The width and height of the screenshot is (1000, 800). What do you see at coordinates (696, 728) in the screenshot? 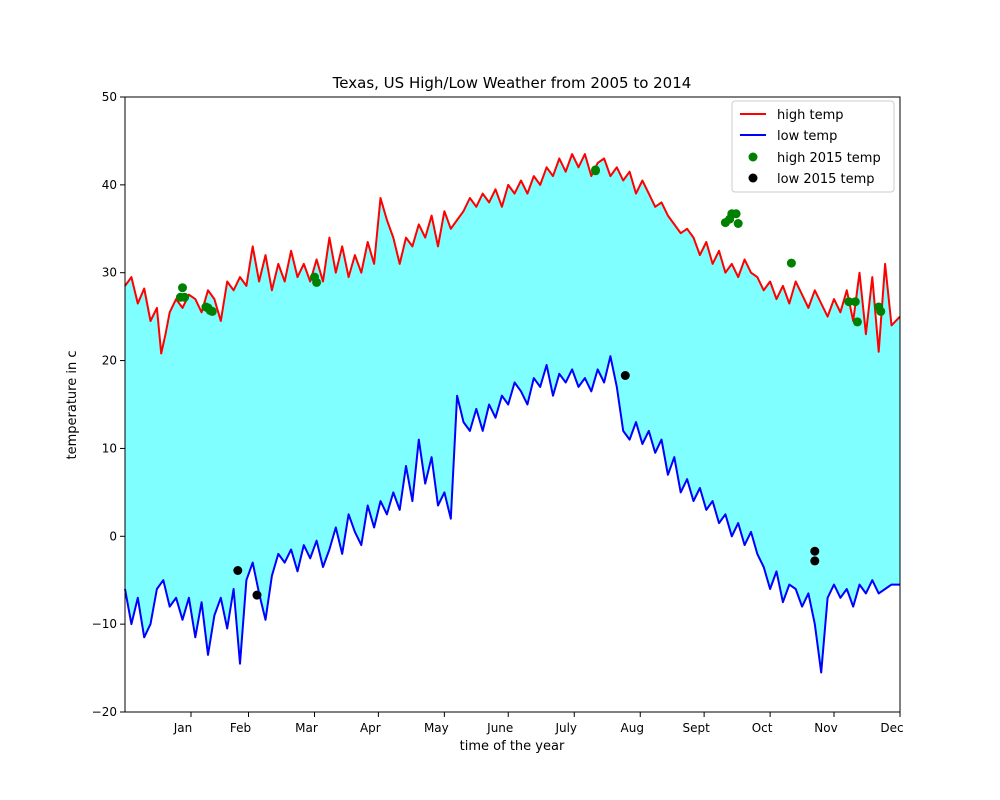
I see `x-tick-label: Sept` at bounding box center [696, 728].